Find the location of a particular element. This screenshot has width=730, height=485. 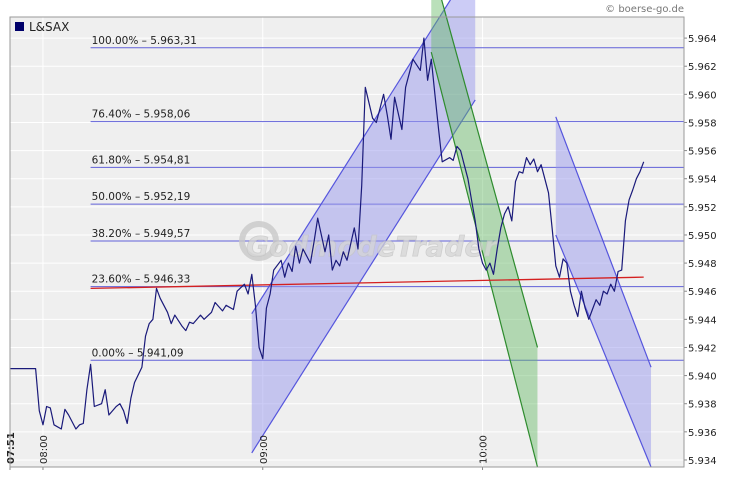

x-tick-label: 09:00 is located at coordinates (264, 449).